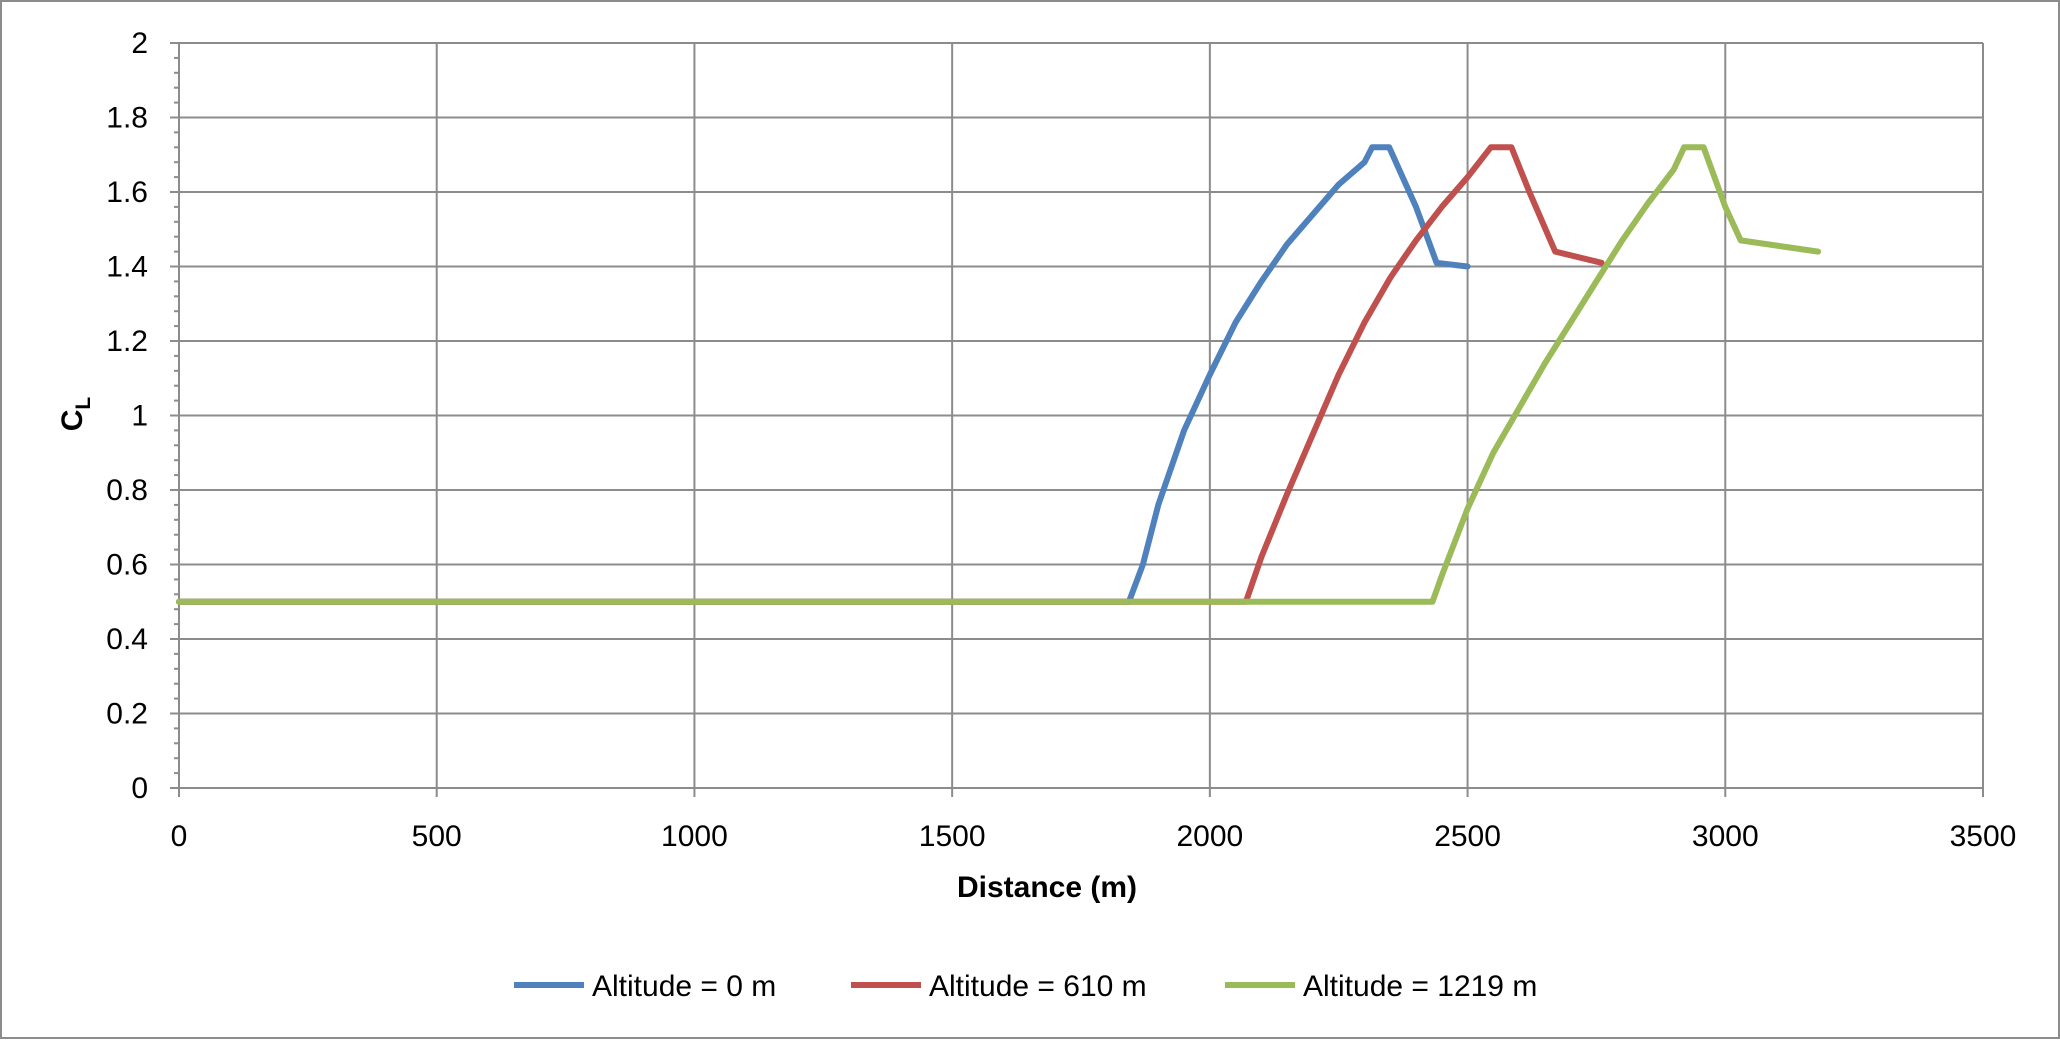  I want to click on y-axis-title-subscript: L, so click(83, 403).